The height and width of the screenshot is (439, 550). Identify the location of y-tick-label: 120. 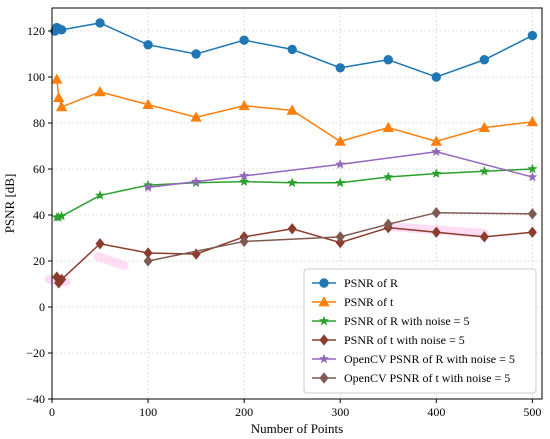
(36, 31).